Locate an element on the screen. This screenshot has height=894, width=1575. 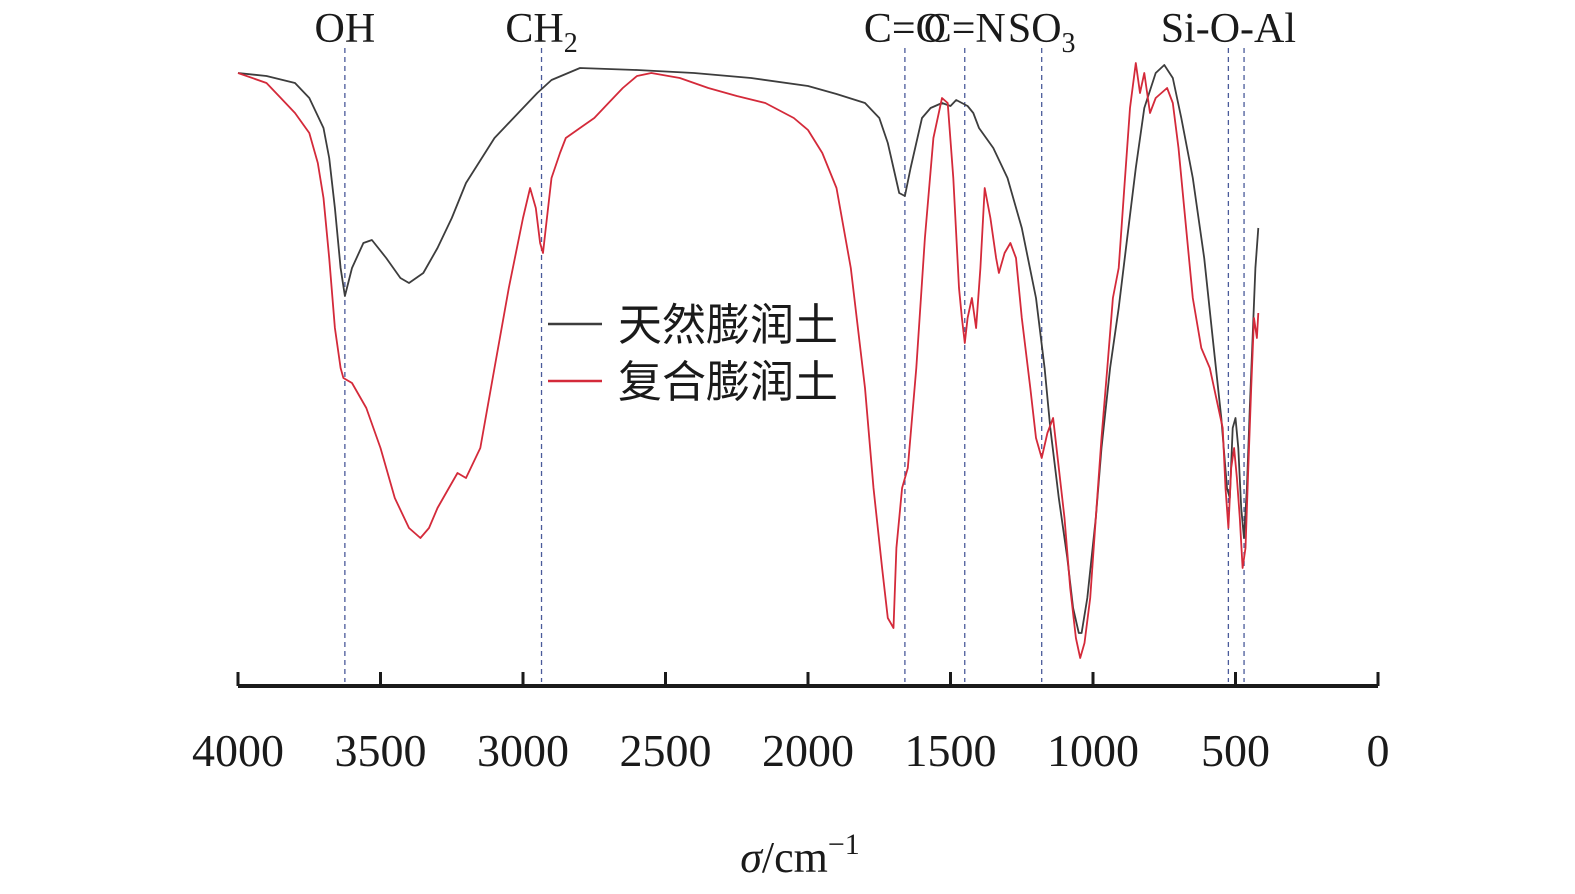
x-axis-tick-labels: 4000 3500 3000 2500 2000 1500 1000 500 0 is located at coordinates (791, 750).